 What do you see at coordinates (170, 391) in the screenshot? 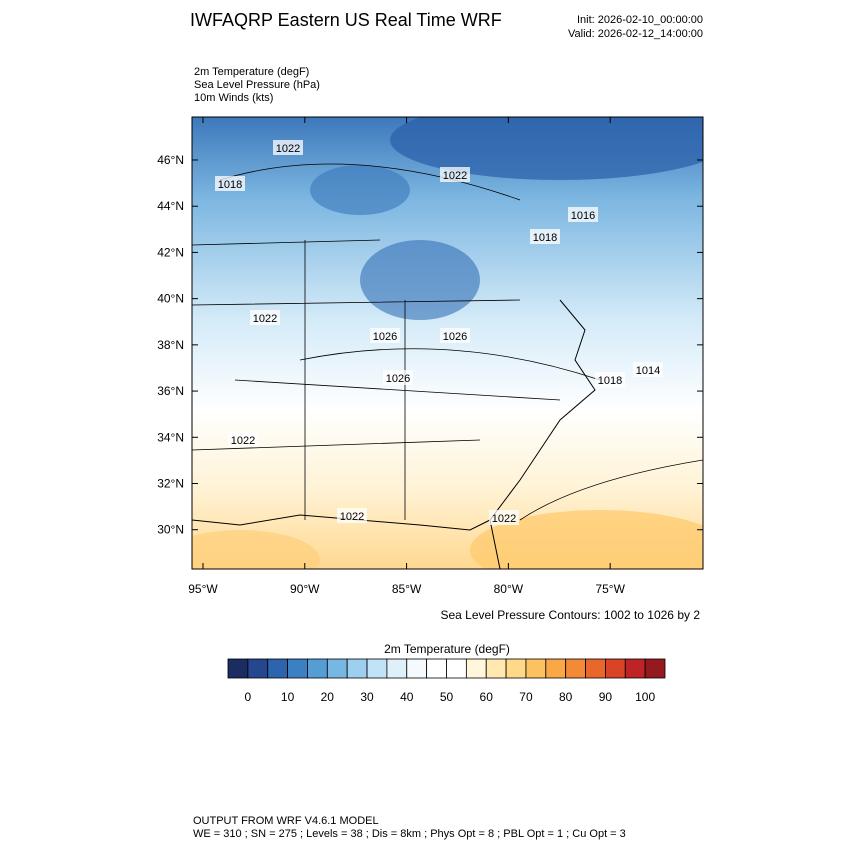
I see `lat-label: 36°N` at bounding box center [170, 391].